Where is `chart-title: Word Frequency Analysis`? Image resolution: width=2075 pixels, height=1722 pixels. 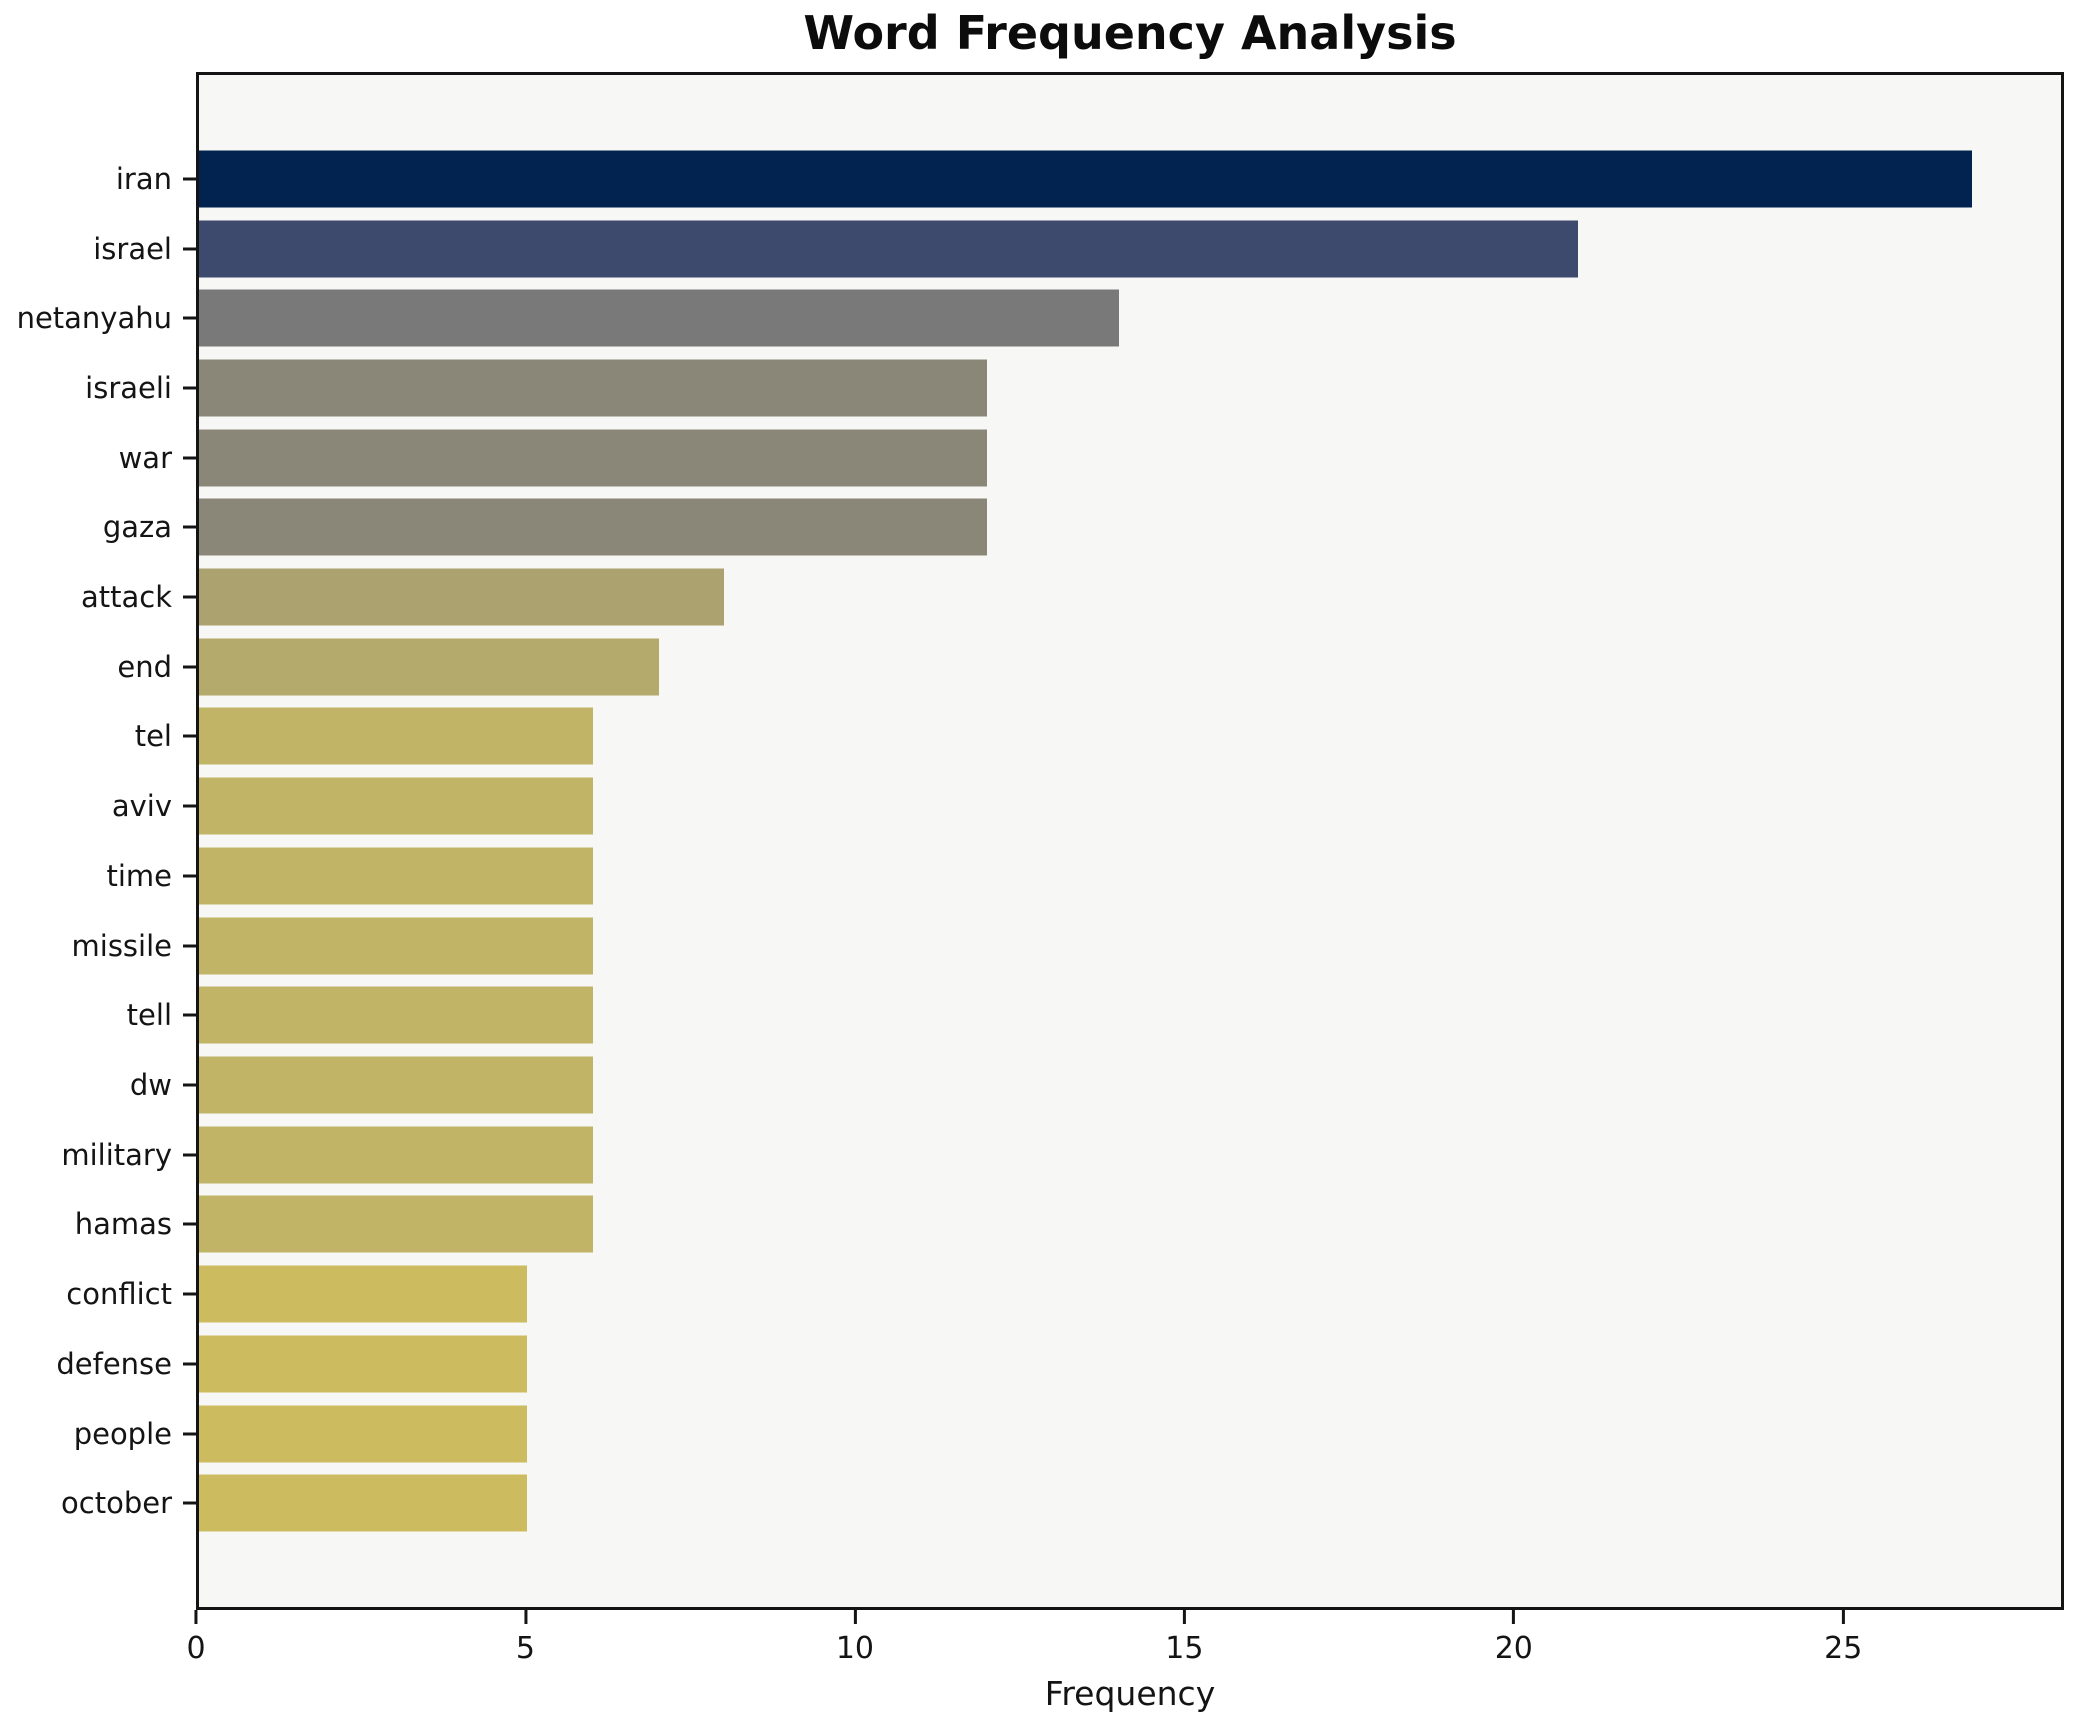 chart-title: Word Frequency Analysis is located at coordinates (1130, 33).